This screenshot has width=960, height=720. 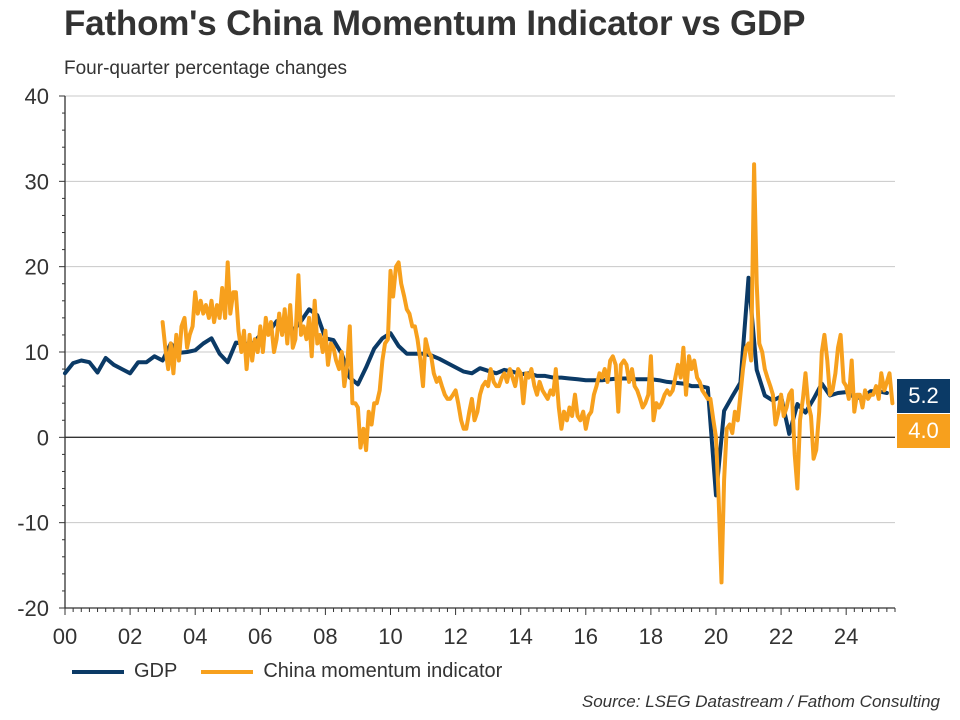 I want to click on legend-item-gdp: GDP, so click(x=124, y=671).